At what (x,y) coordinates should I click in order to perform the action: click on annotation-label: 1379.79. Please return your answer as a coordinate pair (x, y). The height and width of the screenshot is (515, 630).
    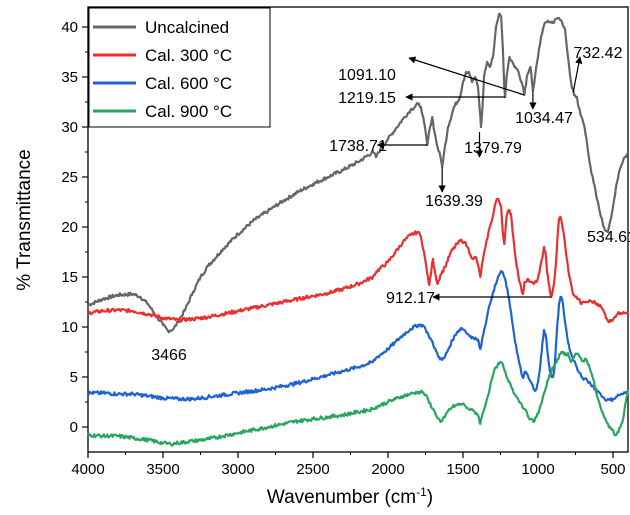
    Looking at the image, I should click on (493, 148).